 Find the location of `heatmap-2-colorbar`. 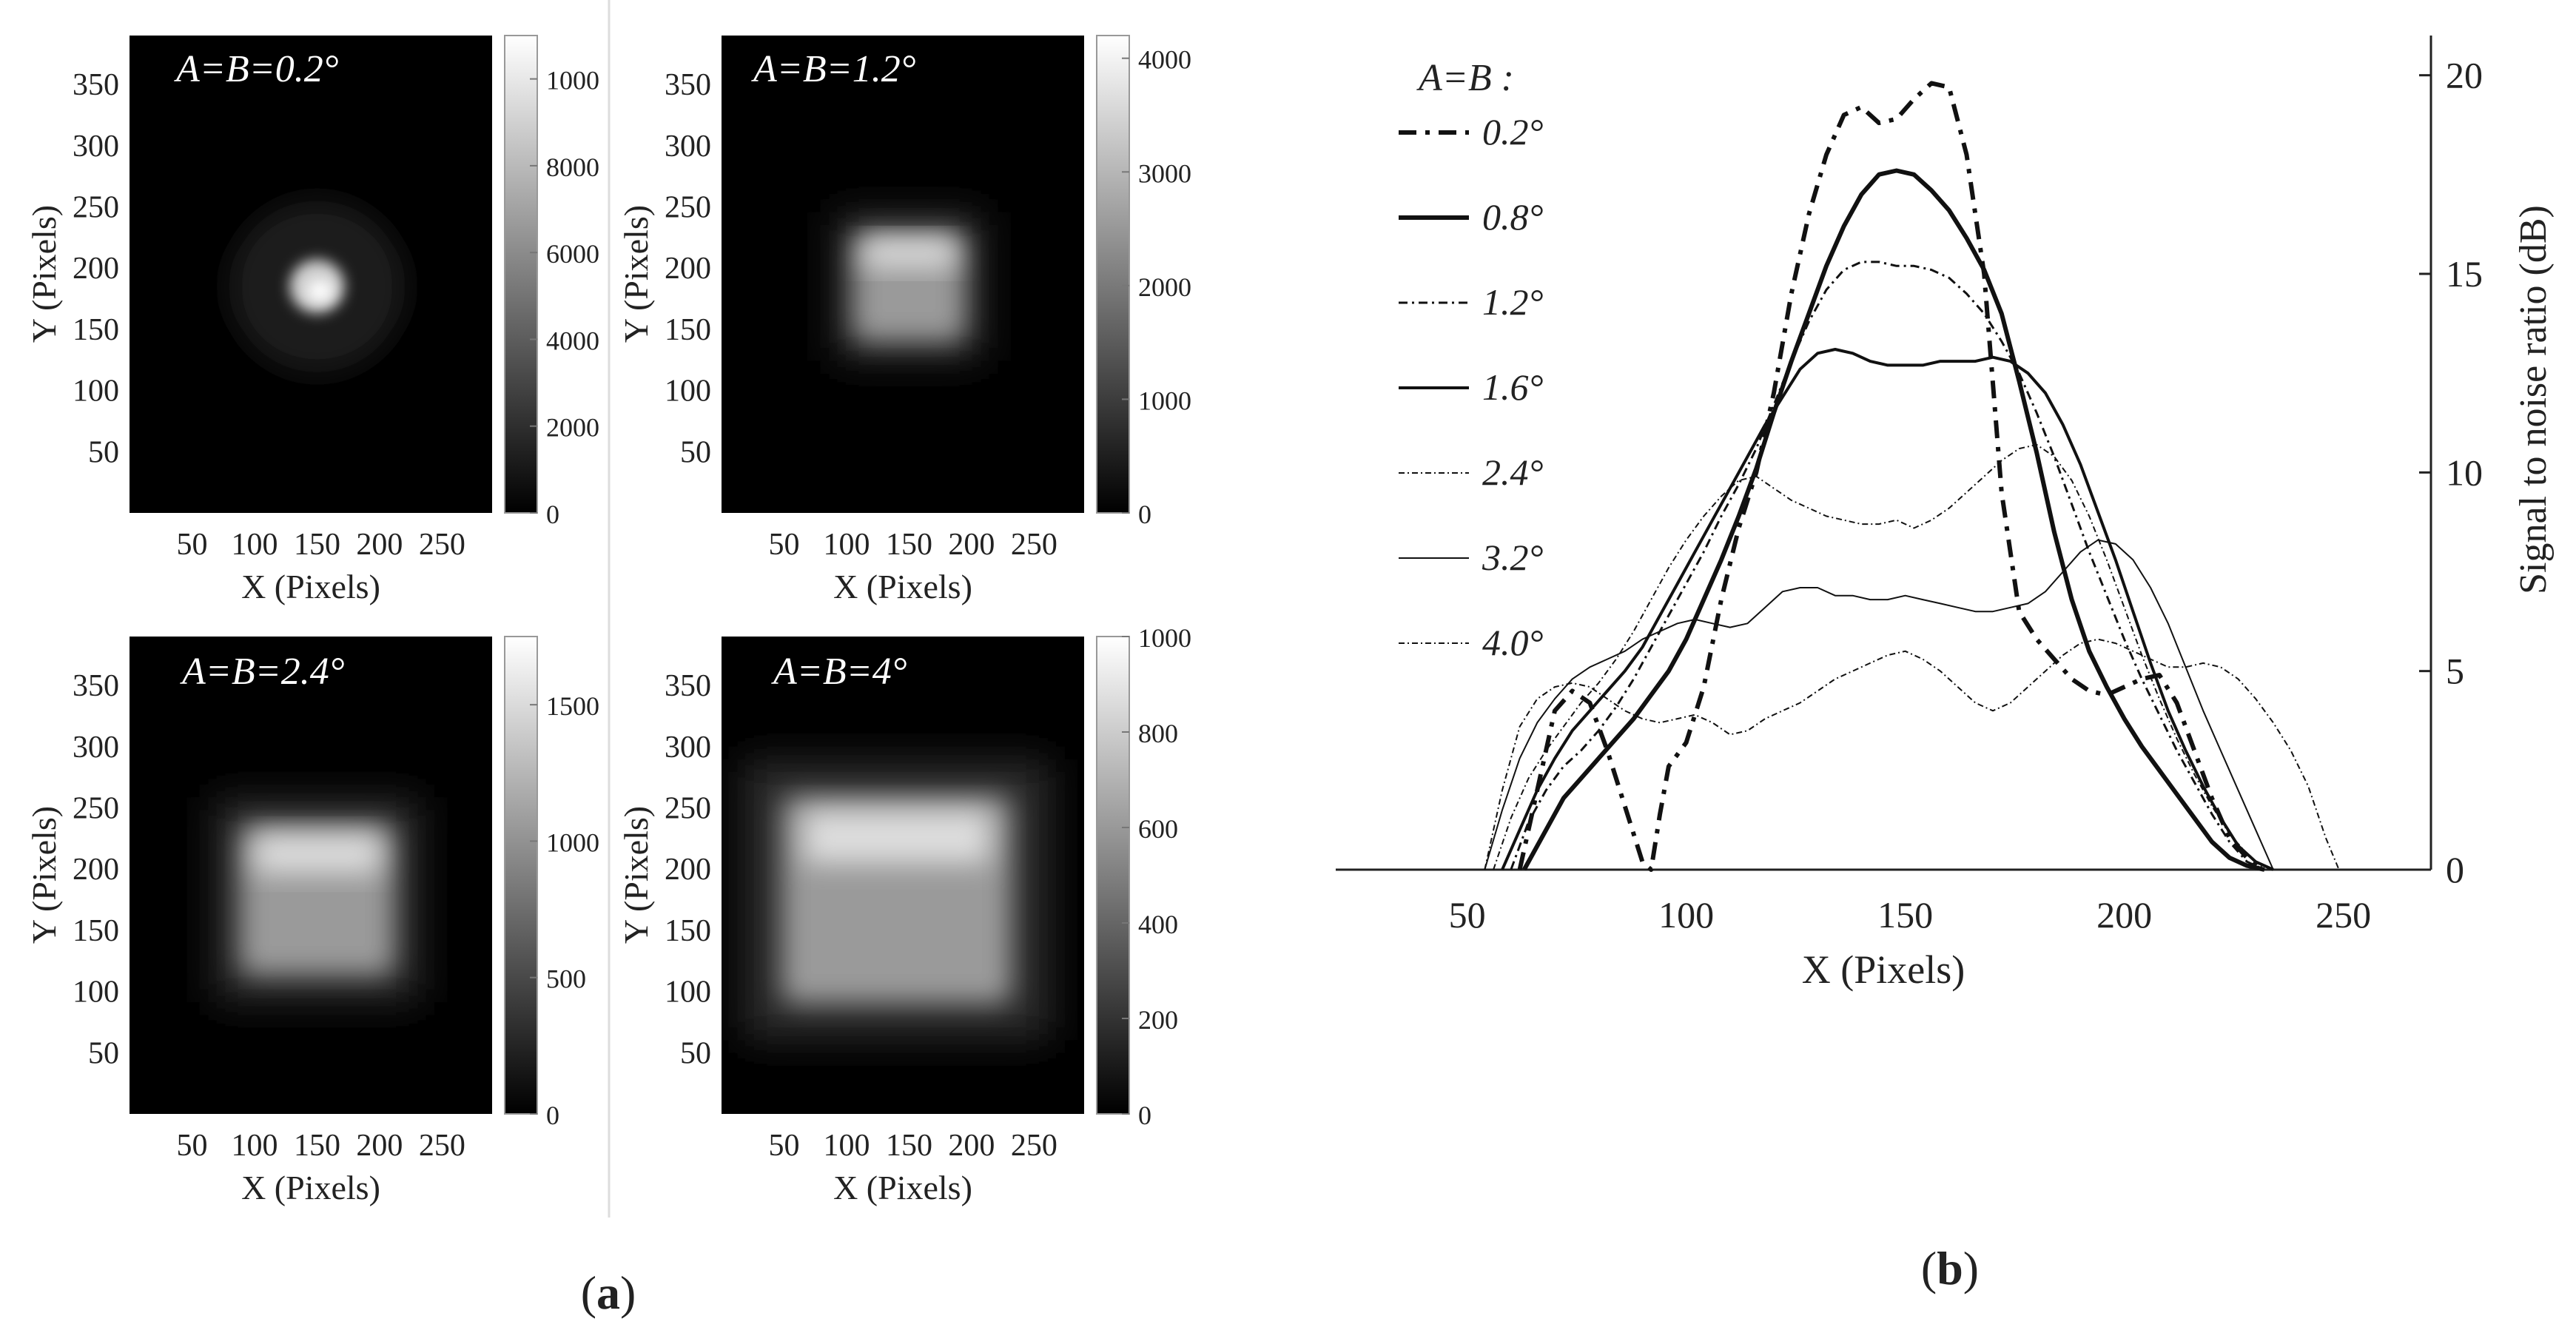

heatmap-2-colorbar is located at coordinates (521, 875).